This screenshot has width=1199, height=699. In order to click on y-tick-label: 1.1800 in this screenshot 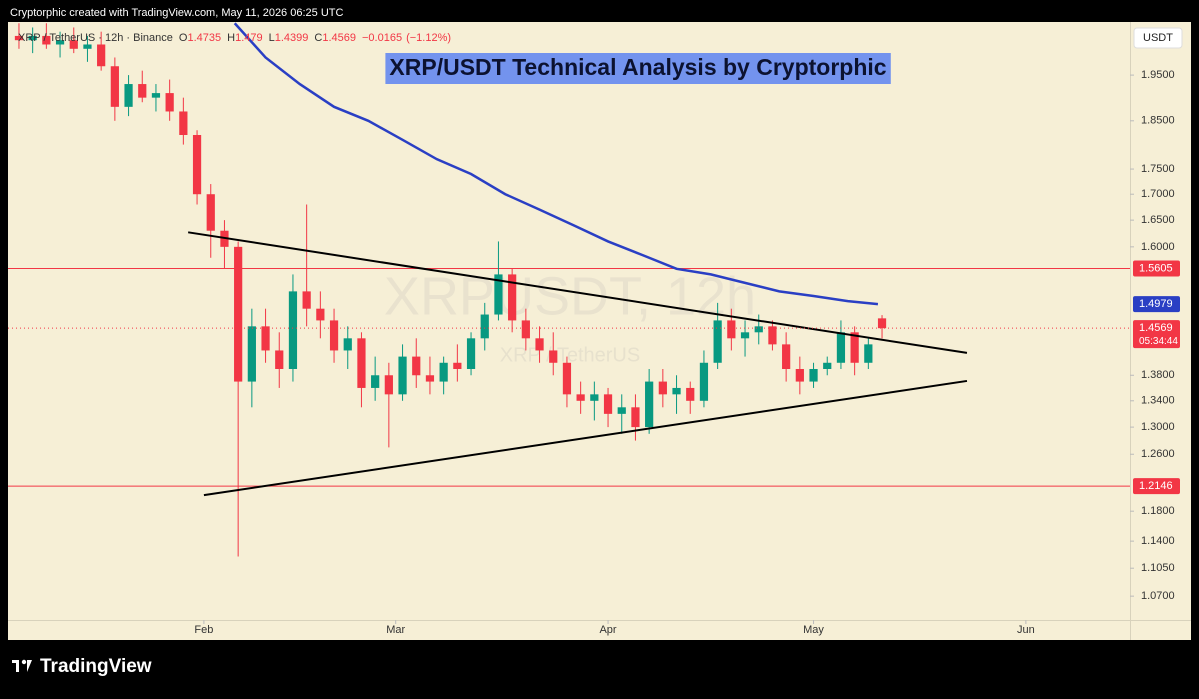, I will do `click(1158, 511)`.